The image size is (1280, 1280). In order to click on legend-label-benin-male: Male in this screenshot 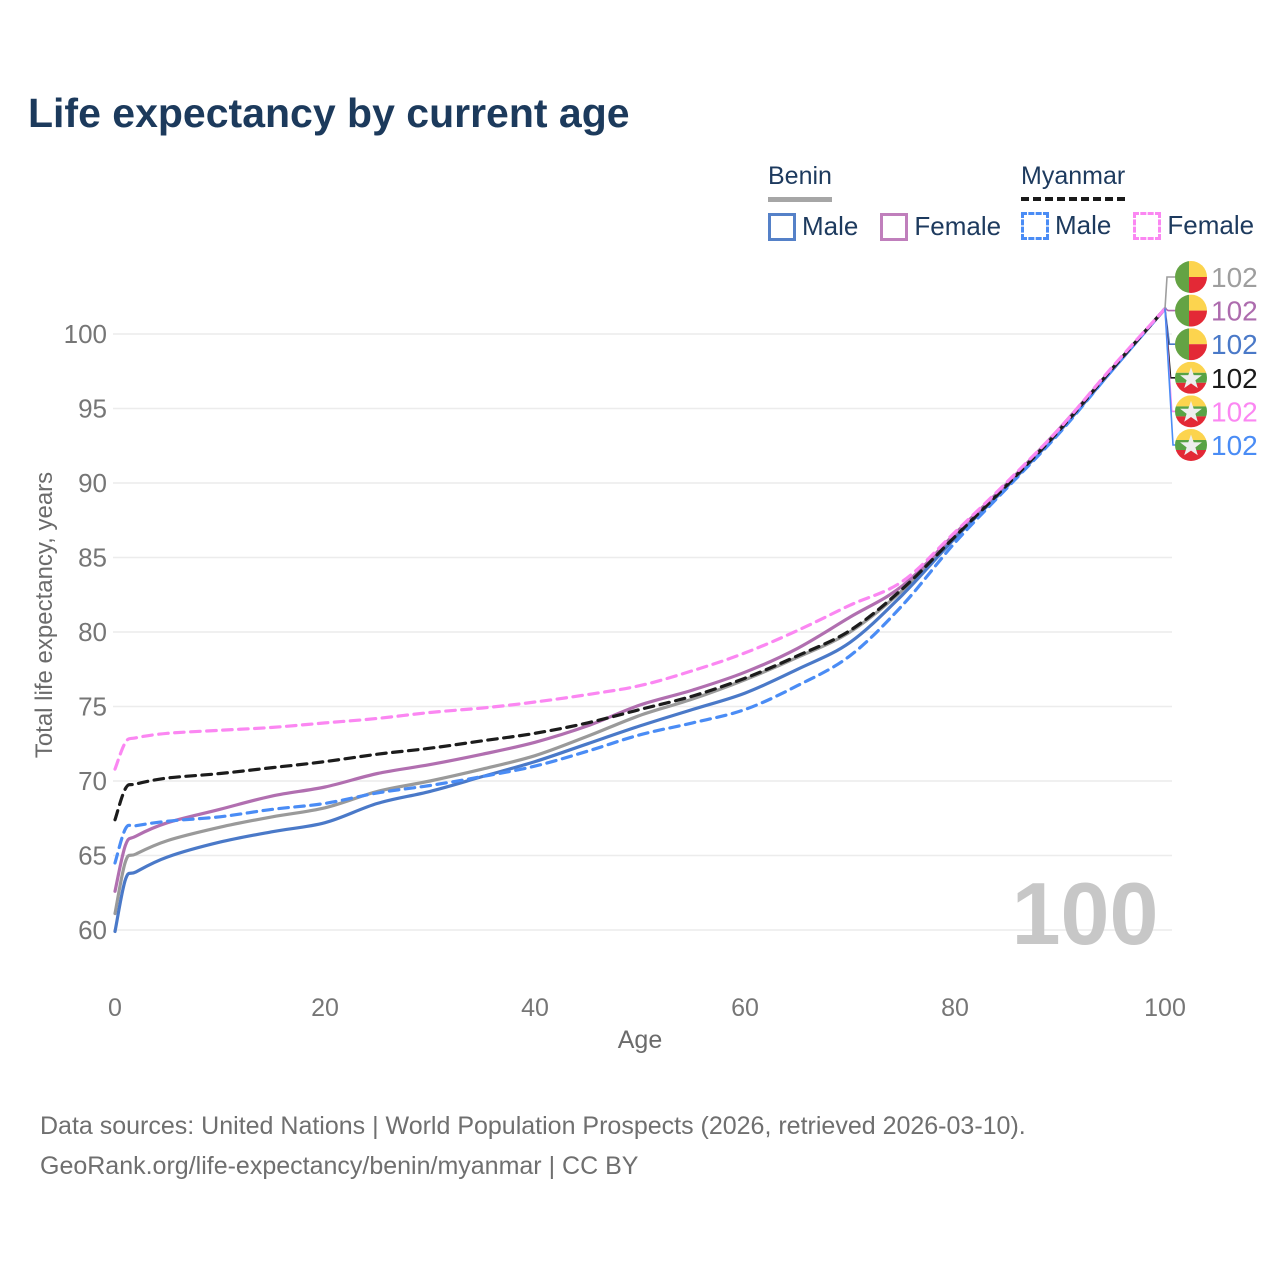, I will do `click(830, 226)`.